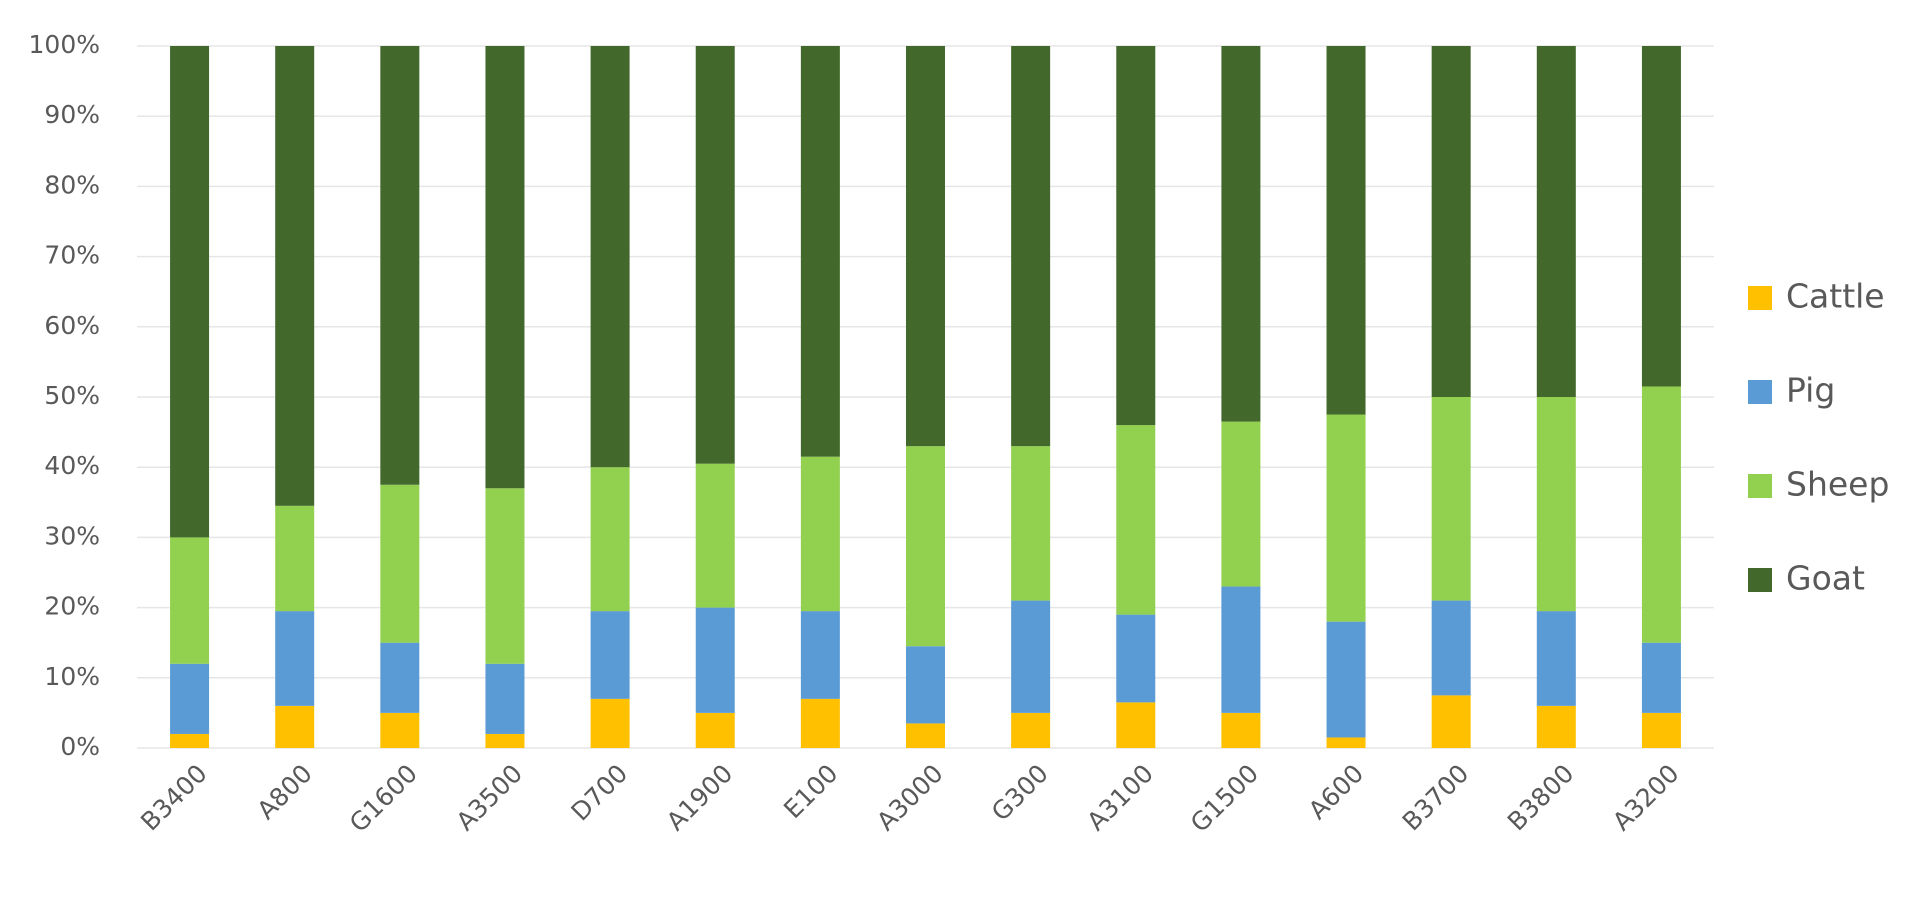  What do you see at coordinates (1120, 798) in the screenshot?
I see `x-tick-label: A3100` at bounding box center [1120, 798].